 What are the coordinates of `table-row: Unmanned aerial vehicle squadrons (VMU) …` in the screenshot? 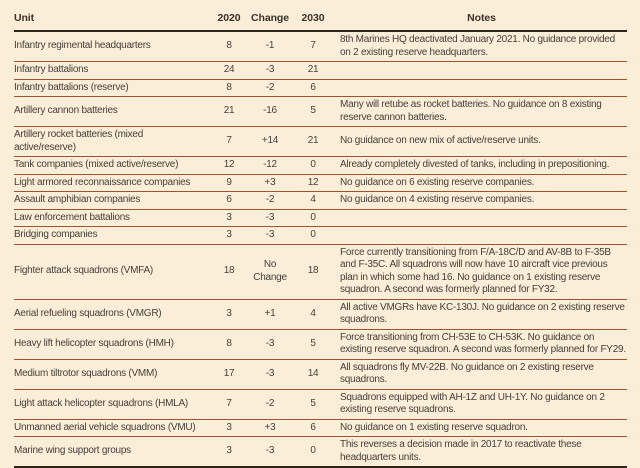 It's located at (320, 428).